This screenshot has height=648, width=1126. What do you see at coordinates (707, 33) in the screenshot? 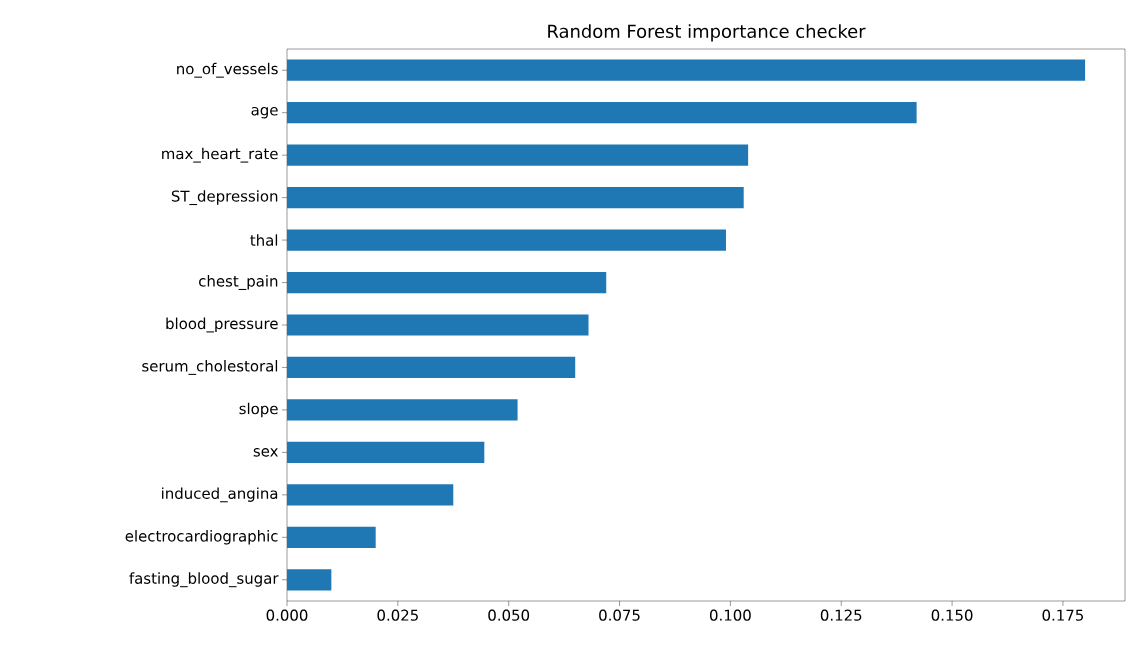
I see `chart-title: Random Forest importance checker` at bounding box center [707, 33].